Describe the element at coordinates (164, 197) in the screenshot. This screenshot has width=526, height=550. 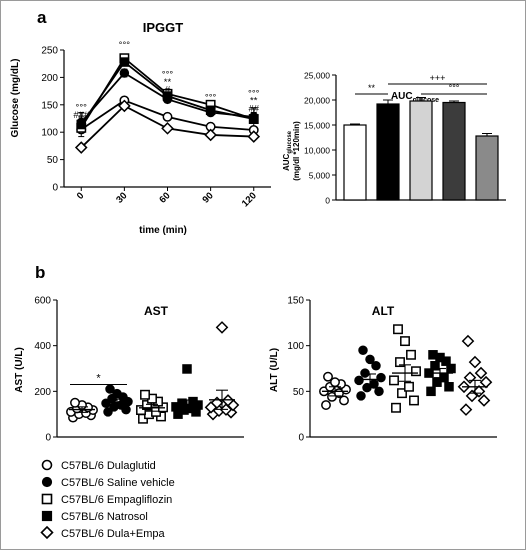
I see `ipggt-x-tick-label: 60` at that location.